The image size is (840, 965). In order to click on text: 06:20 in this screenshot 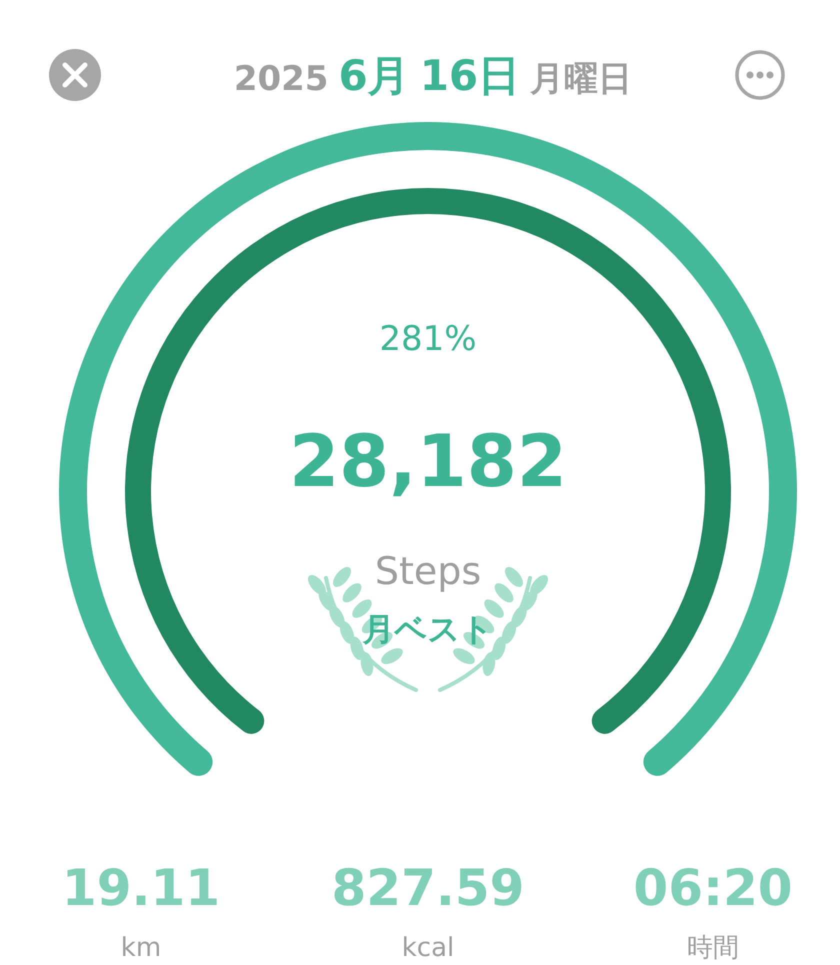, I will do `click(713, 888)`.